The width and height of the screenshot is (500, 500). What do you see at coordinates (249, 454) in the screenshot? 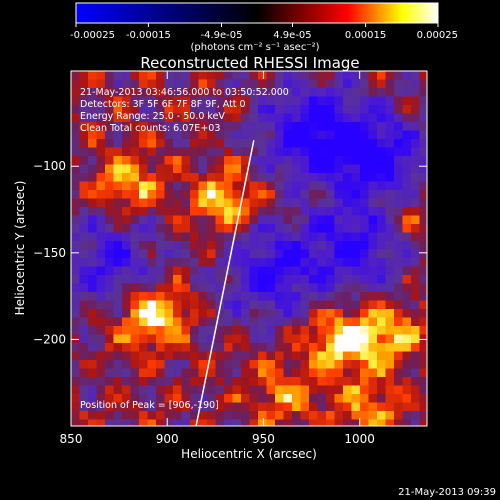
I see `x-axis-label: Heliocentric X (arcsec)` at bounding box center [249, 454].